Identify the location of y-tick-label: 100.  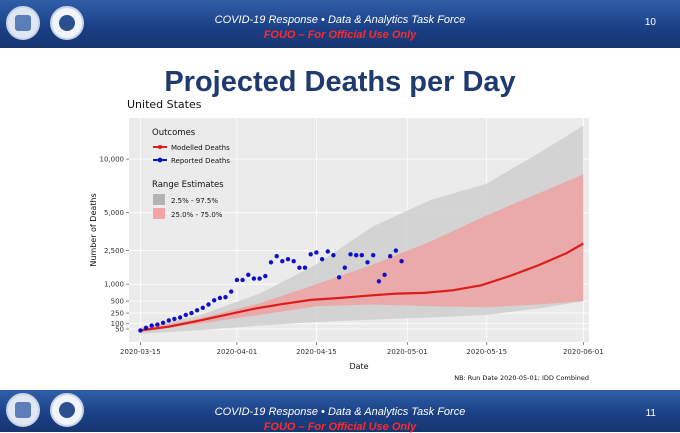
(117, 324).